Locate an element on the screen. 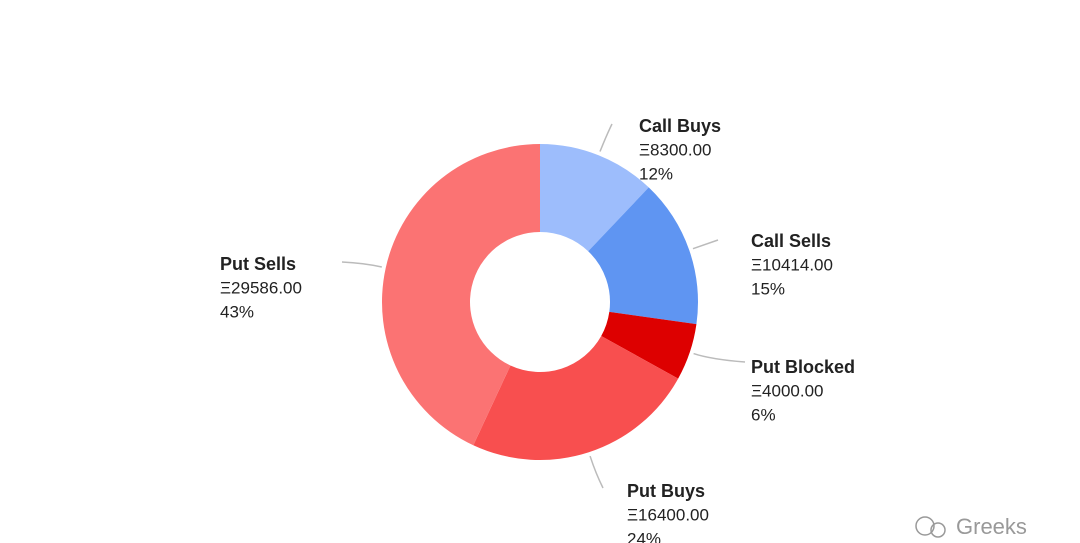 The height and width of the screenshot is (543, 1080). slice-percent-label: 43% is located at coordinates (237, 311).